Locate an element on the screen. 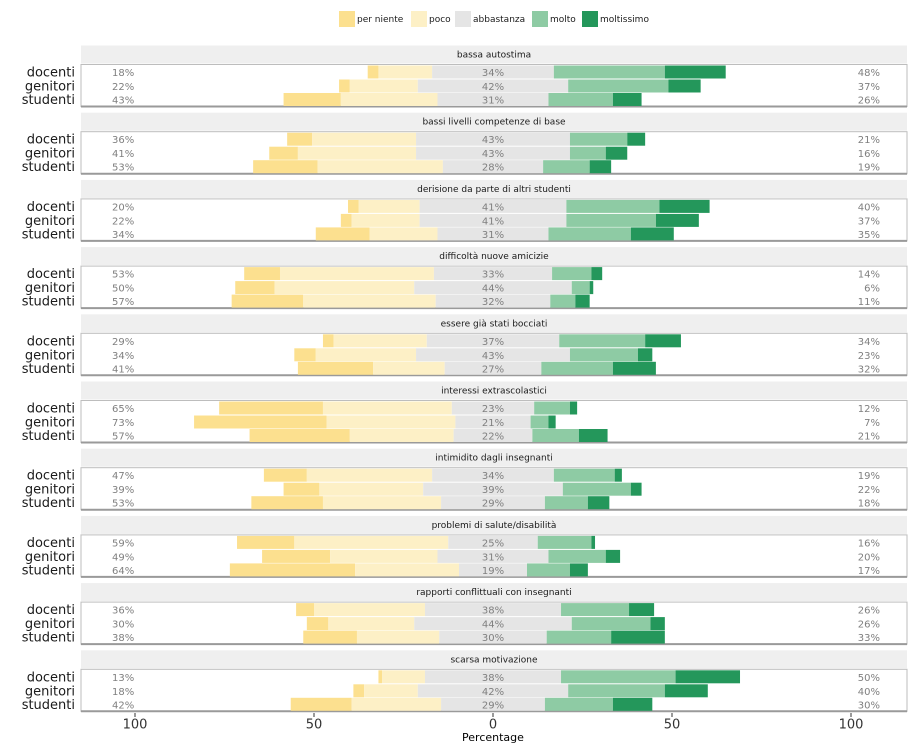  high-percent-label: 30% is located at coordinates (869, 705).